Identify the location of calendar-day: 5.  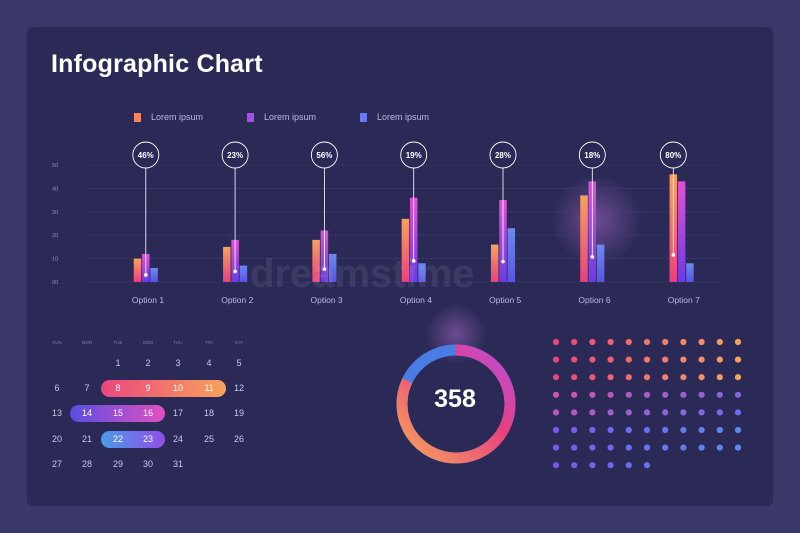
(239, 363).